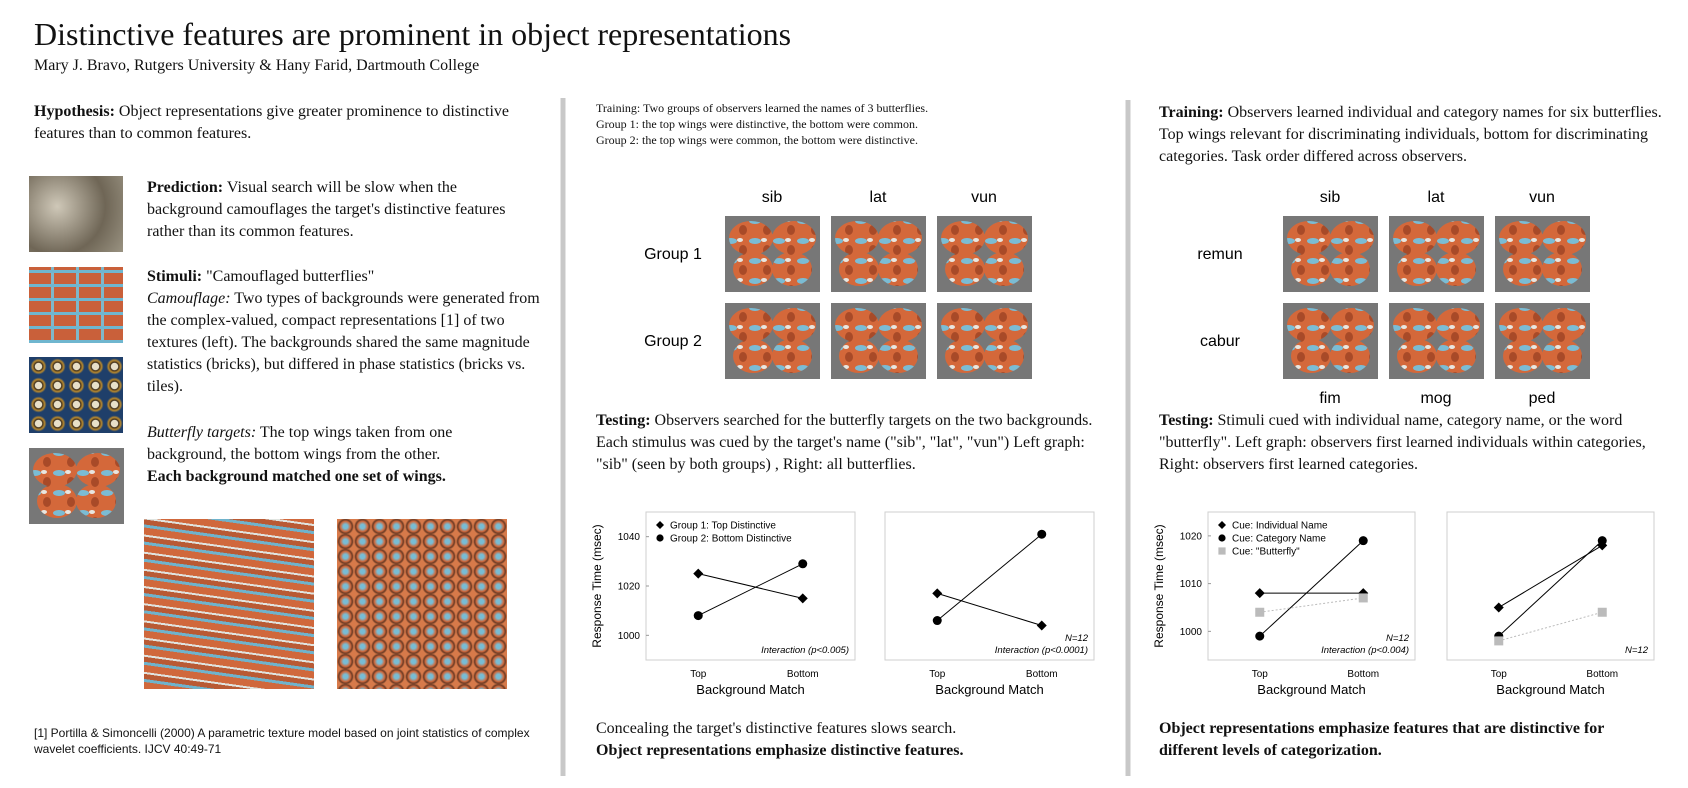 This screenshot has height=788, width=1688. Describe the element at coordinates (723, 526) in the screenshot. I see `legend-label: Group 1: Top Distinctive` at that location.